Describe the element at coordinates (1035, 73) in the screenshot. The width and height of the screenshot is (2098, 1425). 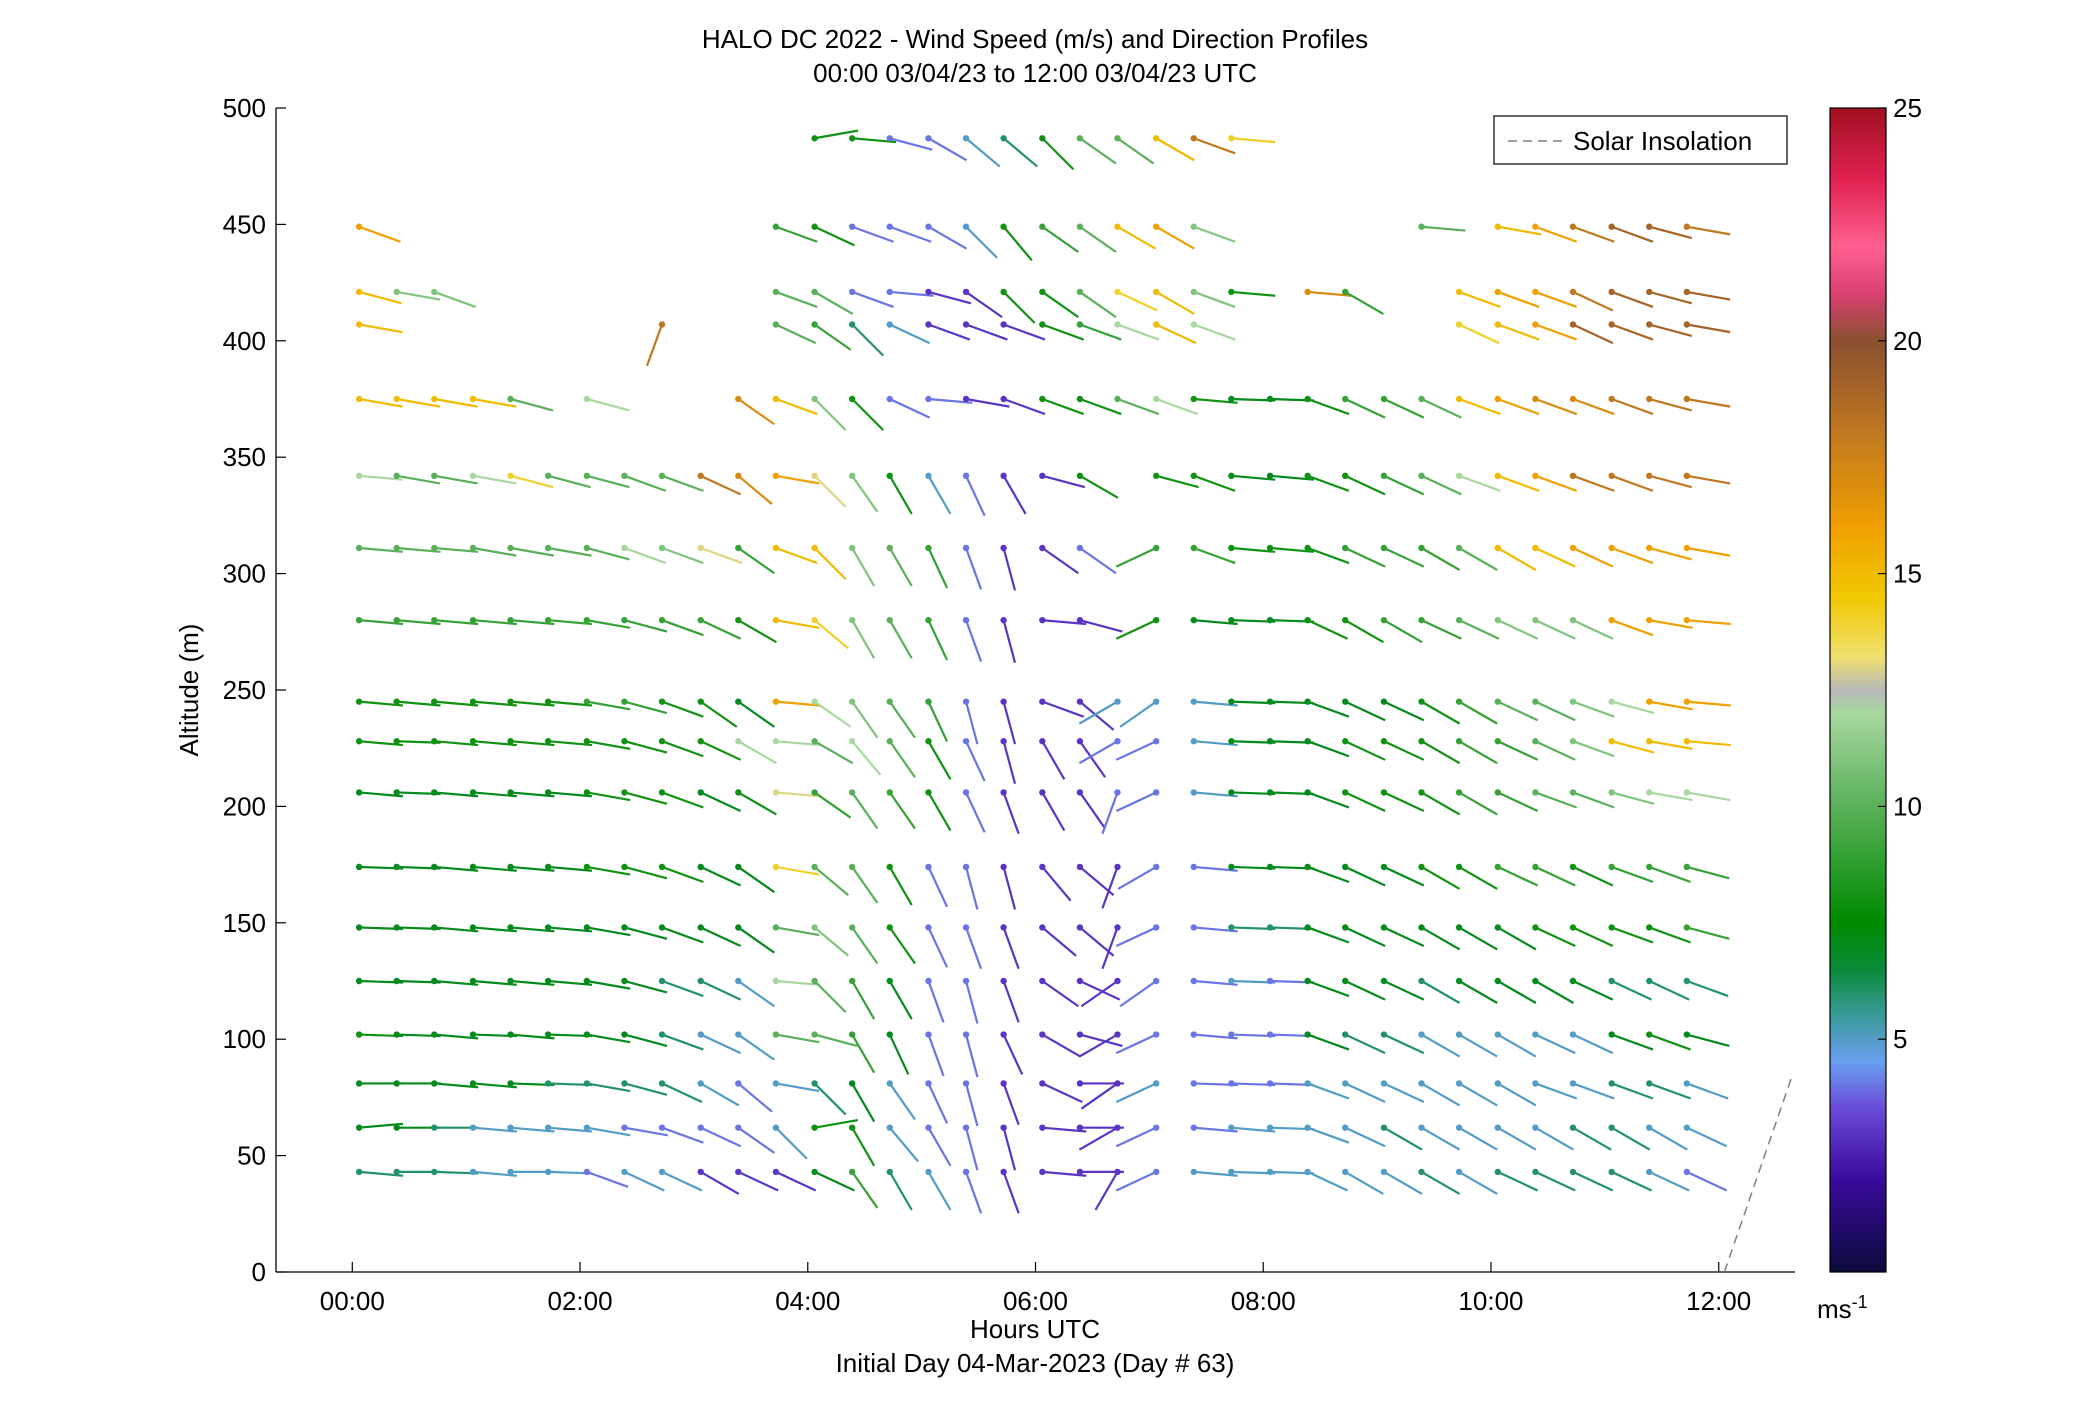
I see `chart-subtitle: 00:00 03/04/23 to 12:00 03/04/23 UTC` at that location.